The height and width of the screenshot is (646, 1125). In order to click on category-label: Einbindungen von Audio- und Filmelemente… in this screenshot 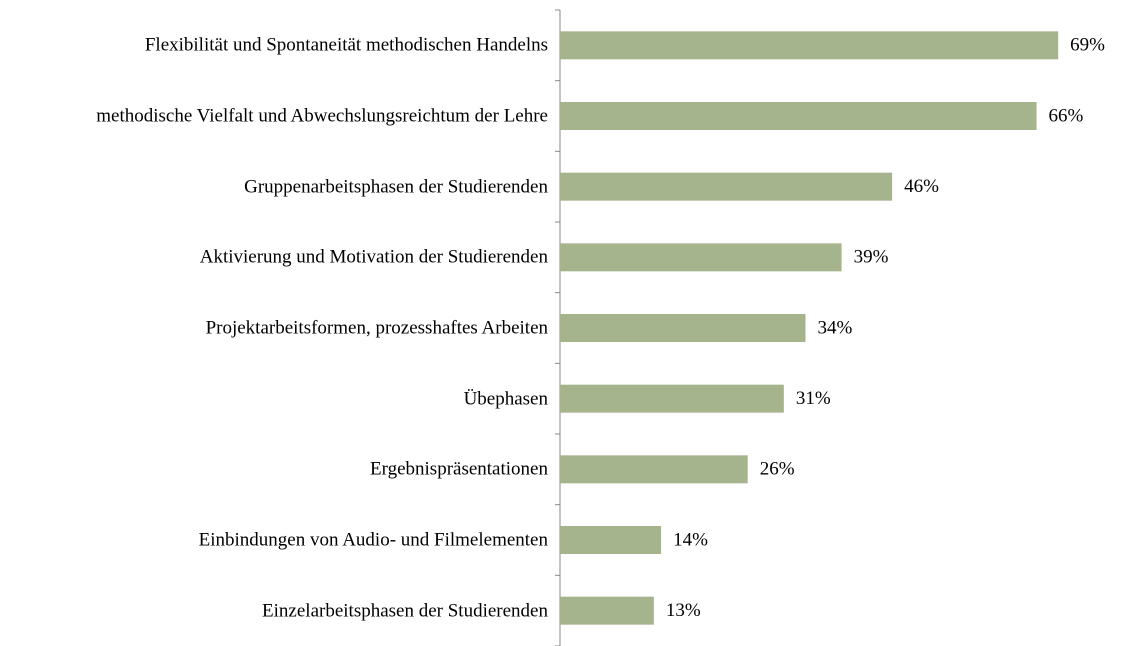, I will do `click(373, 540)`.